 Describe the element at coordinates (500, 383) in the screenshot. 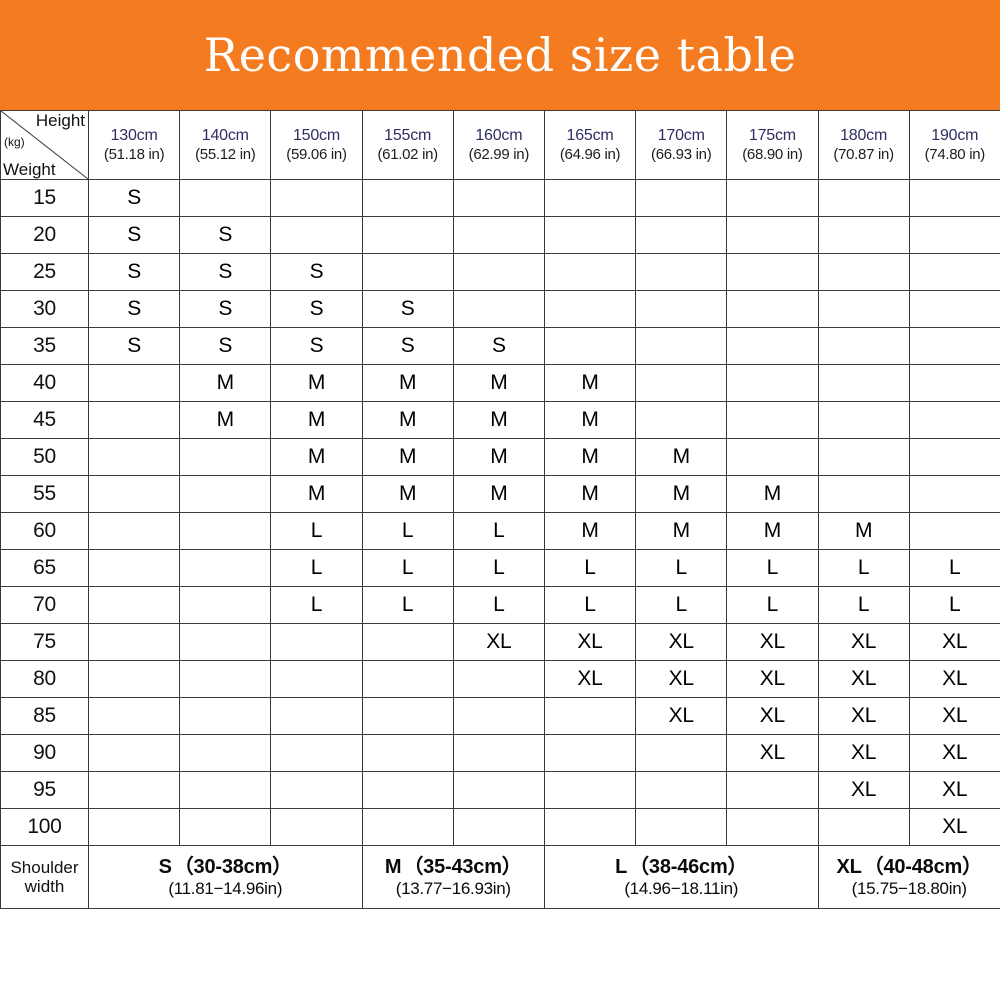

I see `table-row: 40 M M M M M` at that location.